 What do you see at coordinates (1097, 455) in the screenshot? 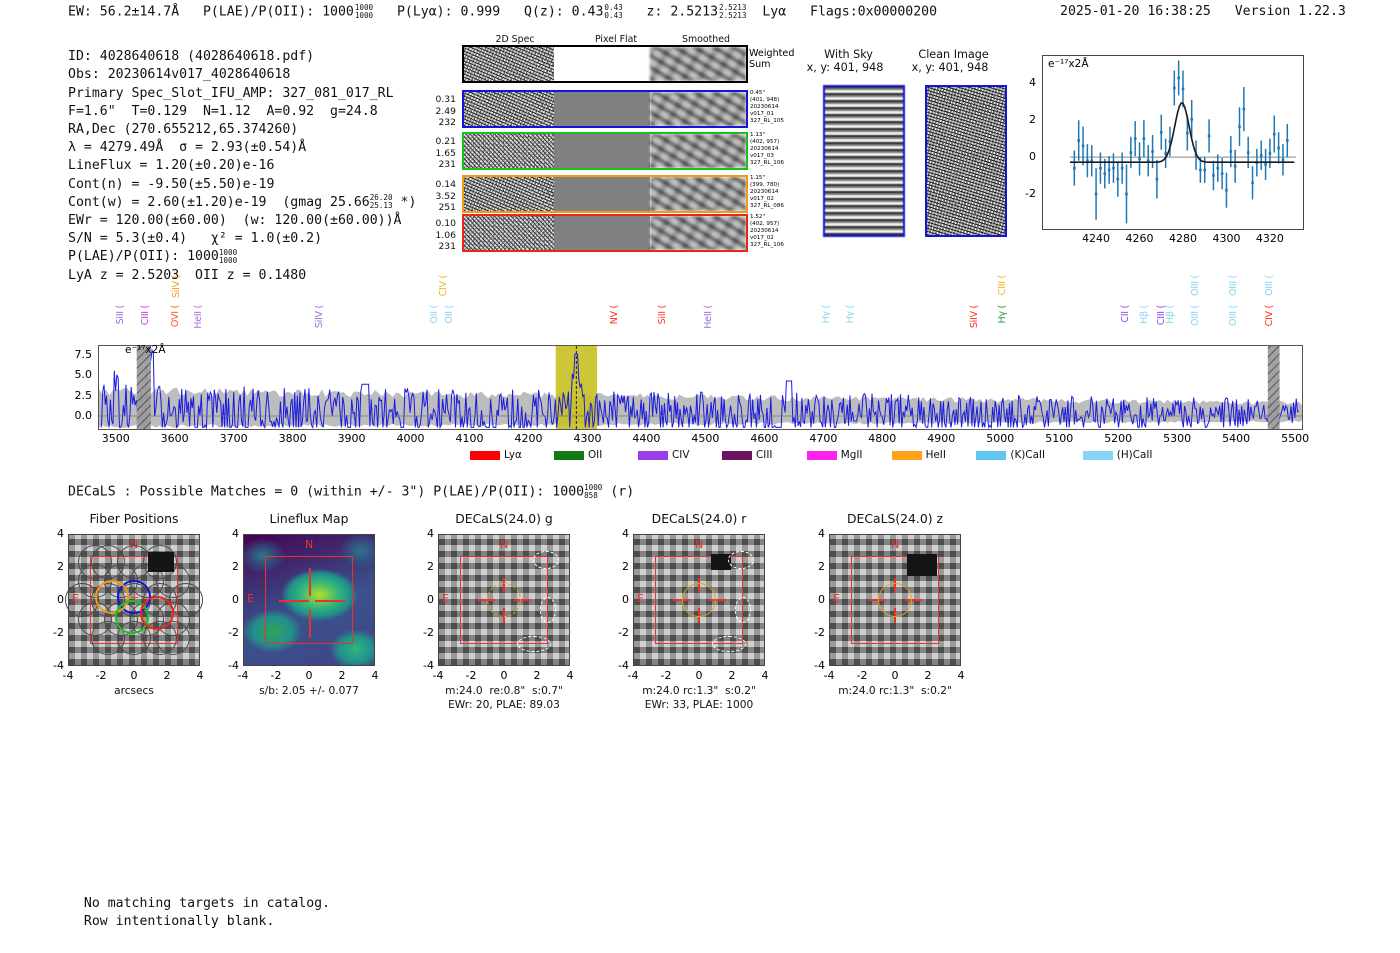
I see `legend-swatch-HCaII` at bounding box center [1097, 455].